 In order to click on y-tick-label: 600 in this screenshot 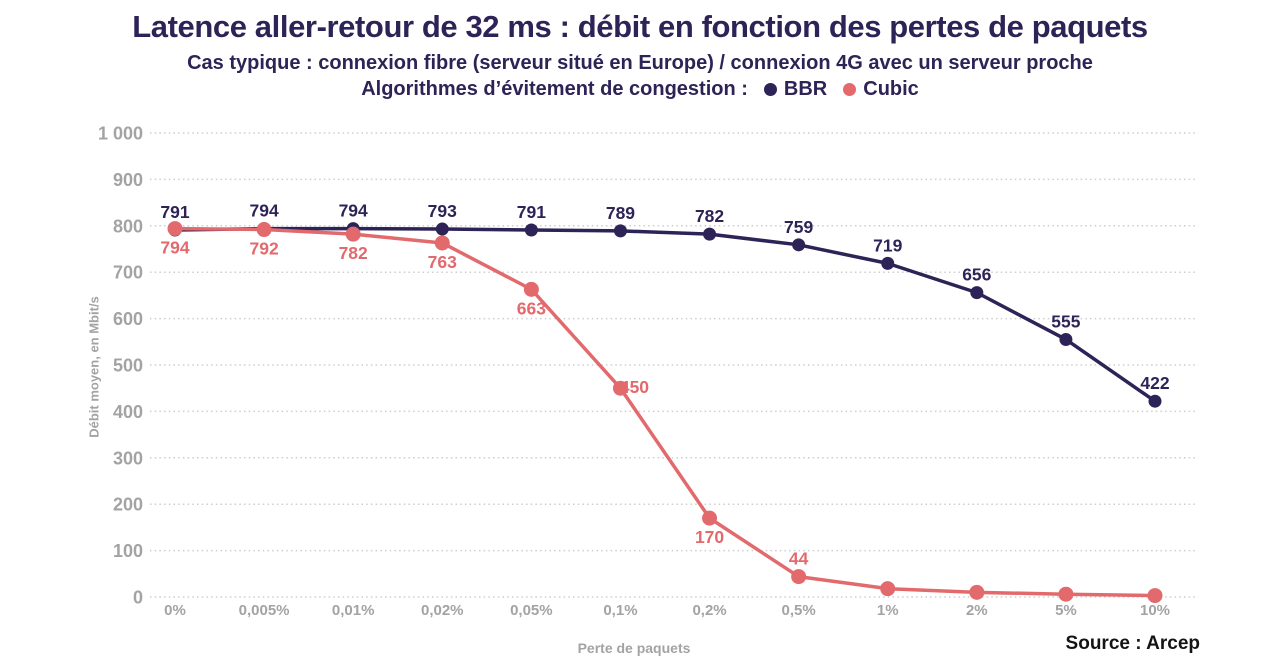, I will do `click(128, 319)`.